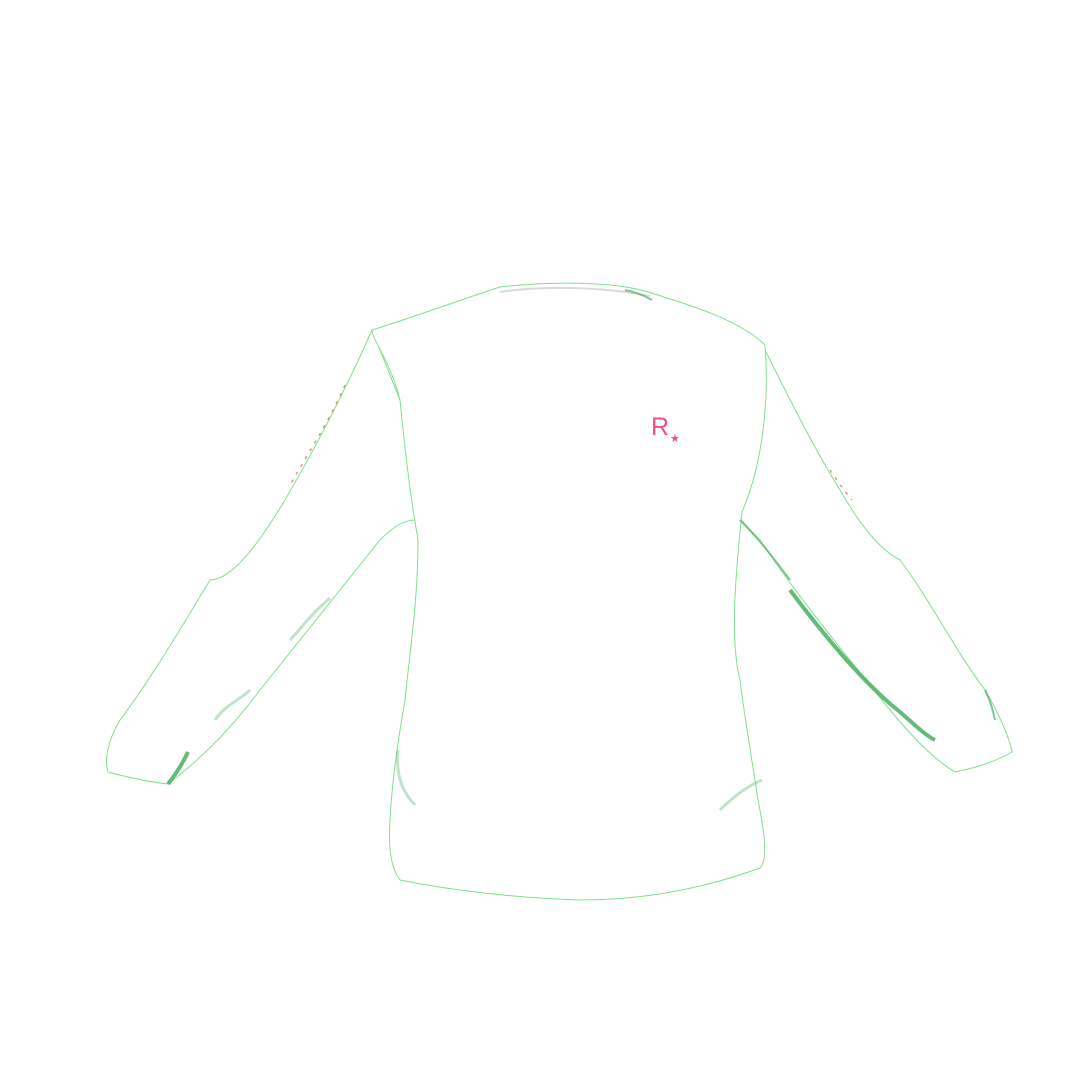 The image size is (1080, 1080). What do you see at coordinates (875, 560) in the screenshot?
I see `right-sleeve` at bounding box center [875, 560].